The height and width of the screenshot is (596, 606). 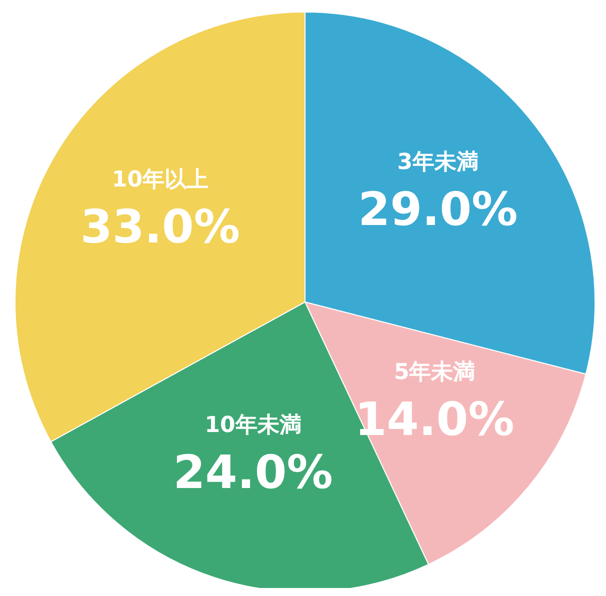 What do you see at coordinates (160, 179) in the screenshot?
I see `slice-label: 10年以上` at bounding box center [160, 179].